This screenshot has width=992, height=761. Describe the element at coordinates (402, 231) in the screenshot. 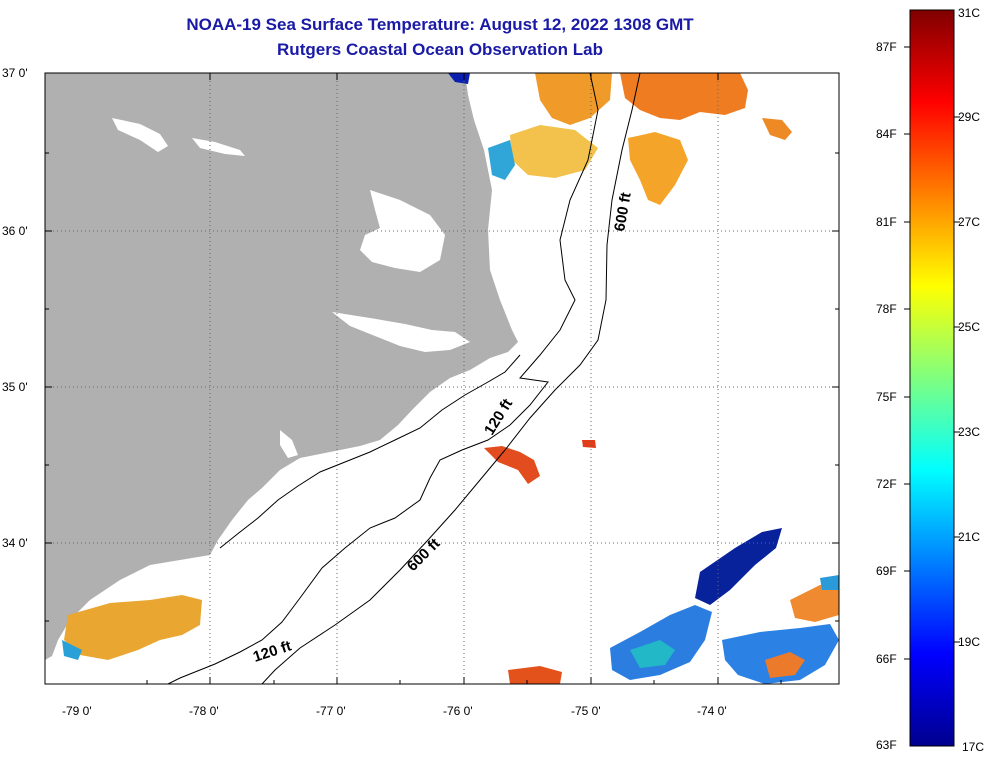

I see `sound-water` at that location.